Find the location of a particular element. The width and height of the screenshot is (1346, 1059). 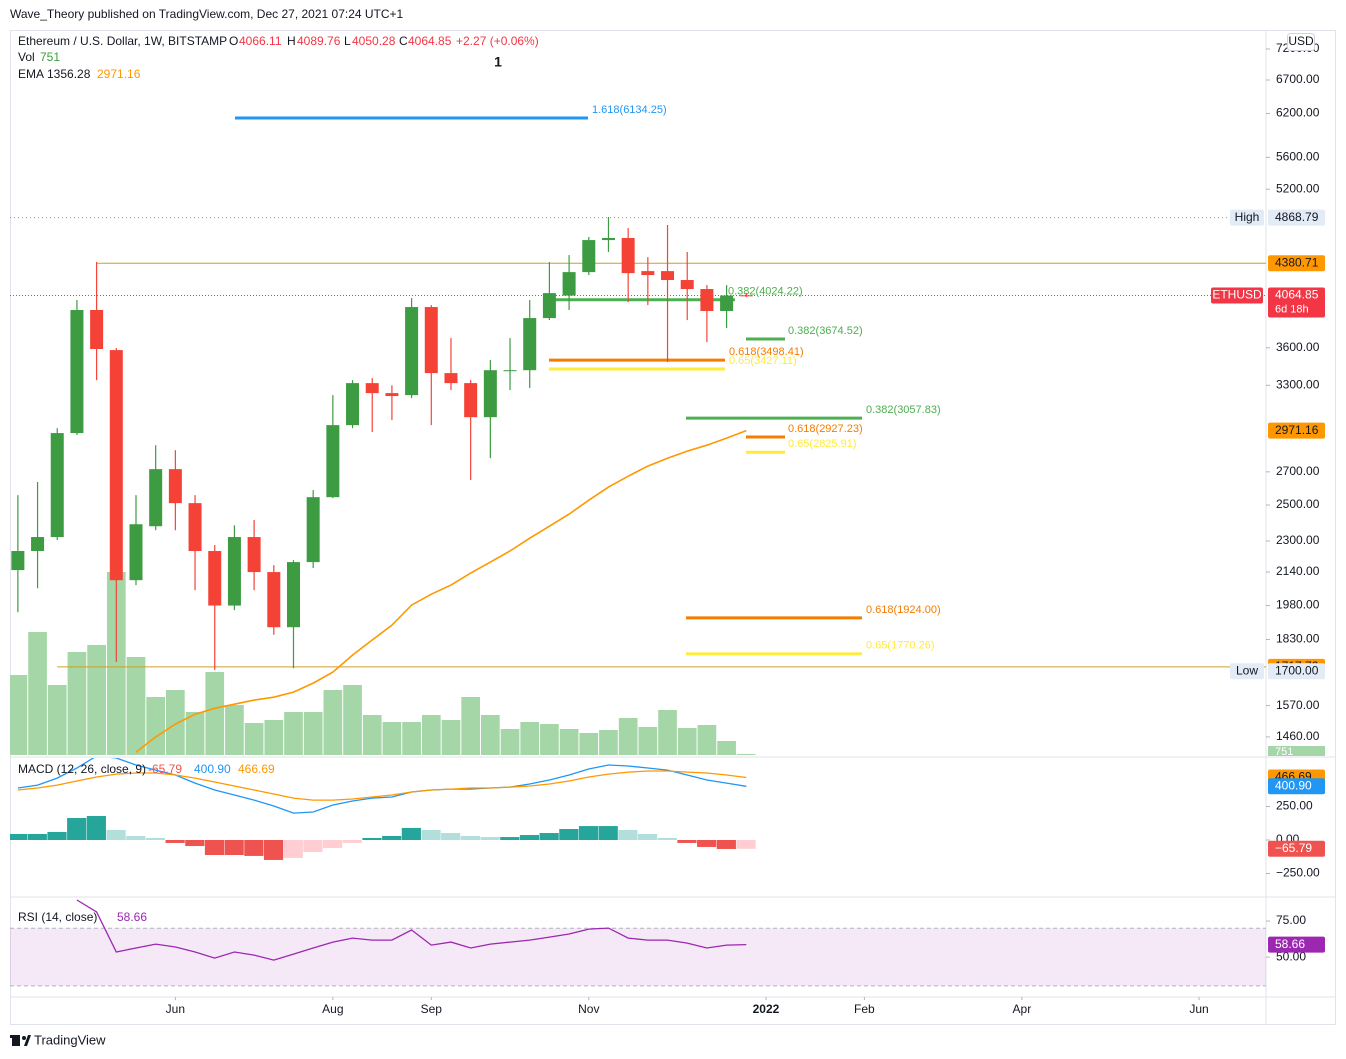

y-tick-label: 75.00 is located at coordinates (1291, 920).